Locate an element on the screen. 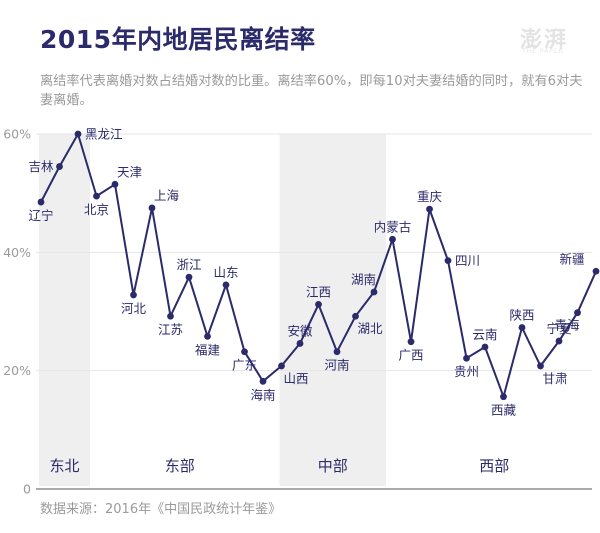  data-label-湖南: 湖南 is located at coordinates (363, 279).